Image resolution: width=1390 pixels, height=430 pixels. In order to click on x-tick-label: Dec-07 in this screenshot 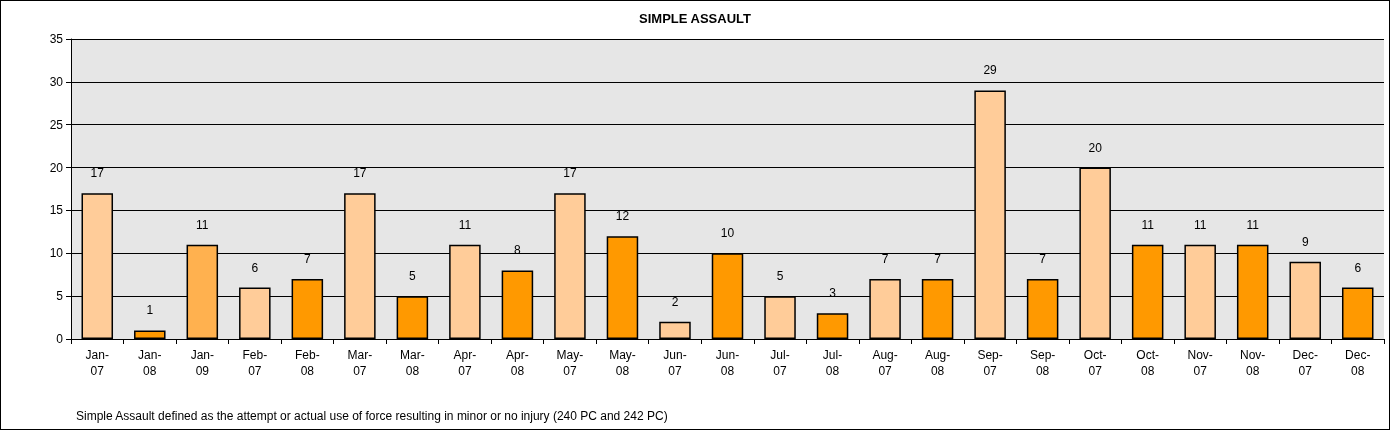, I will do `click(1305, 363)`.